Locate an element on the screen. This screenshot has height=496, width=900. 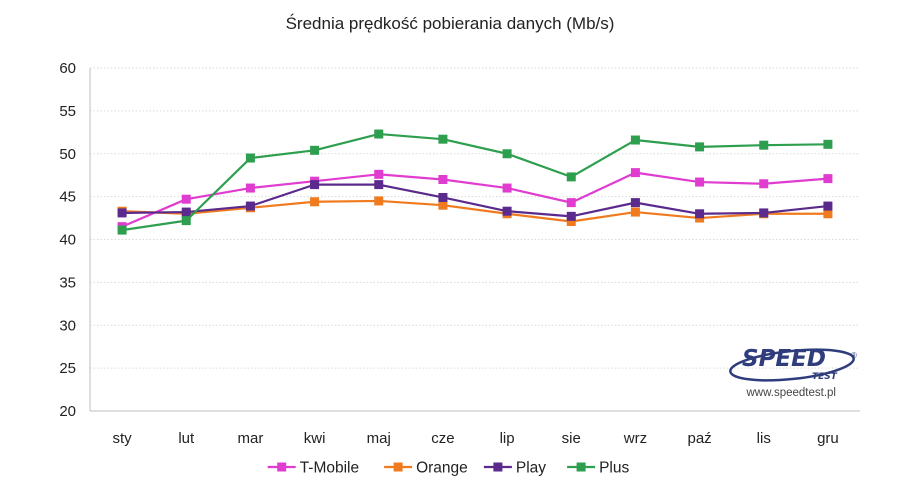
y-tick-label: 55 is located at coordinates (67, 111).